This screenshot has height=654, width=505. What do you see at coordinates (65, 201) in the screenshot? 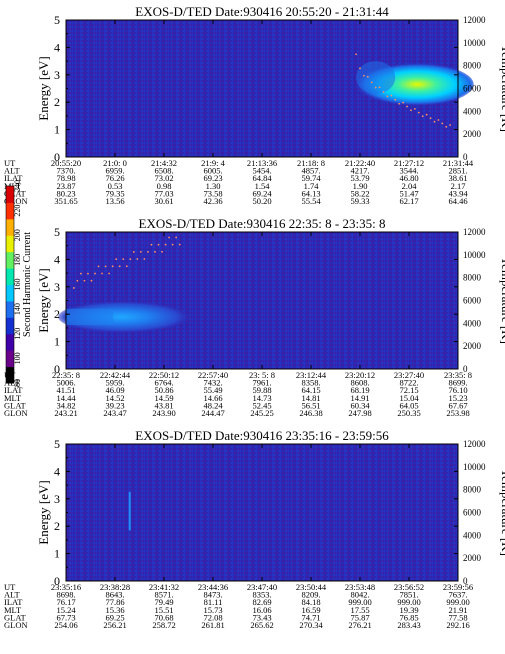
I see `ephemeris-value: 351.65` at bounding box center [65, 201].